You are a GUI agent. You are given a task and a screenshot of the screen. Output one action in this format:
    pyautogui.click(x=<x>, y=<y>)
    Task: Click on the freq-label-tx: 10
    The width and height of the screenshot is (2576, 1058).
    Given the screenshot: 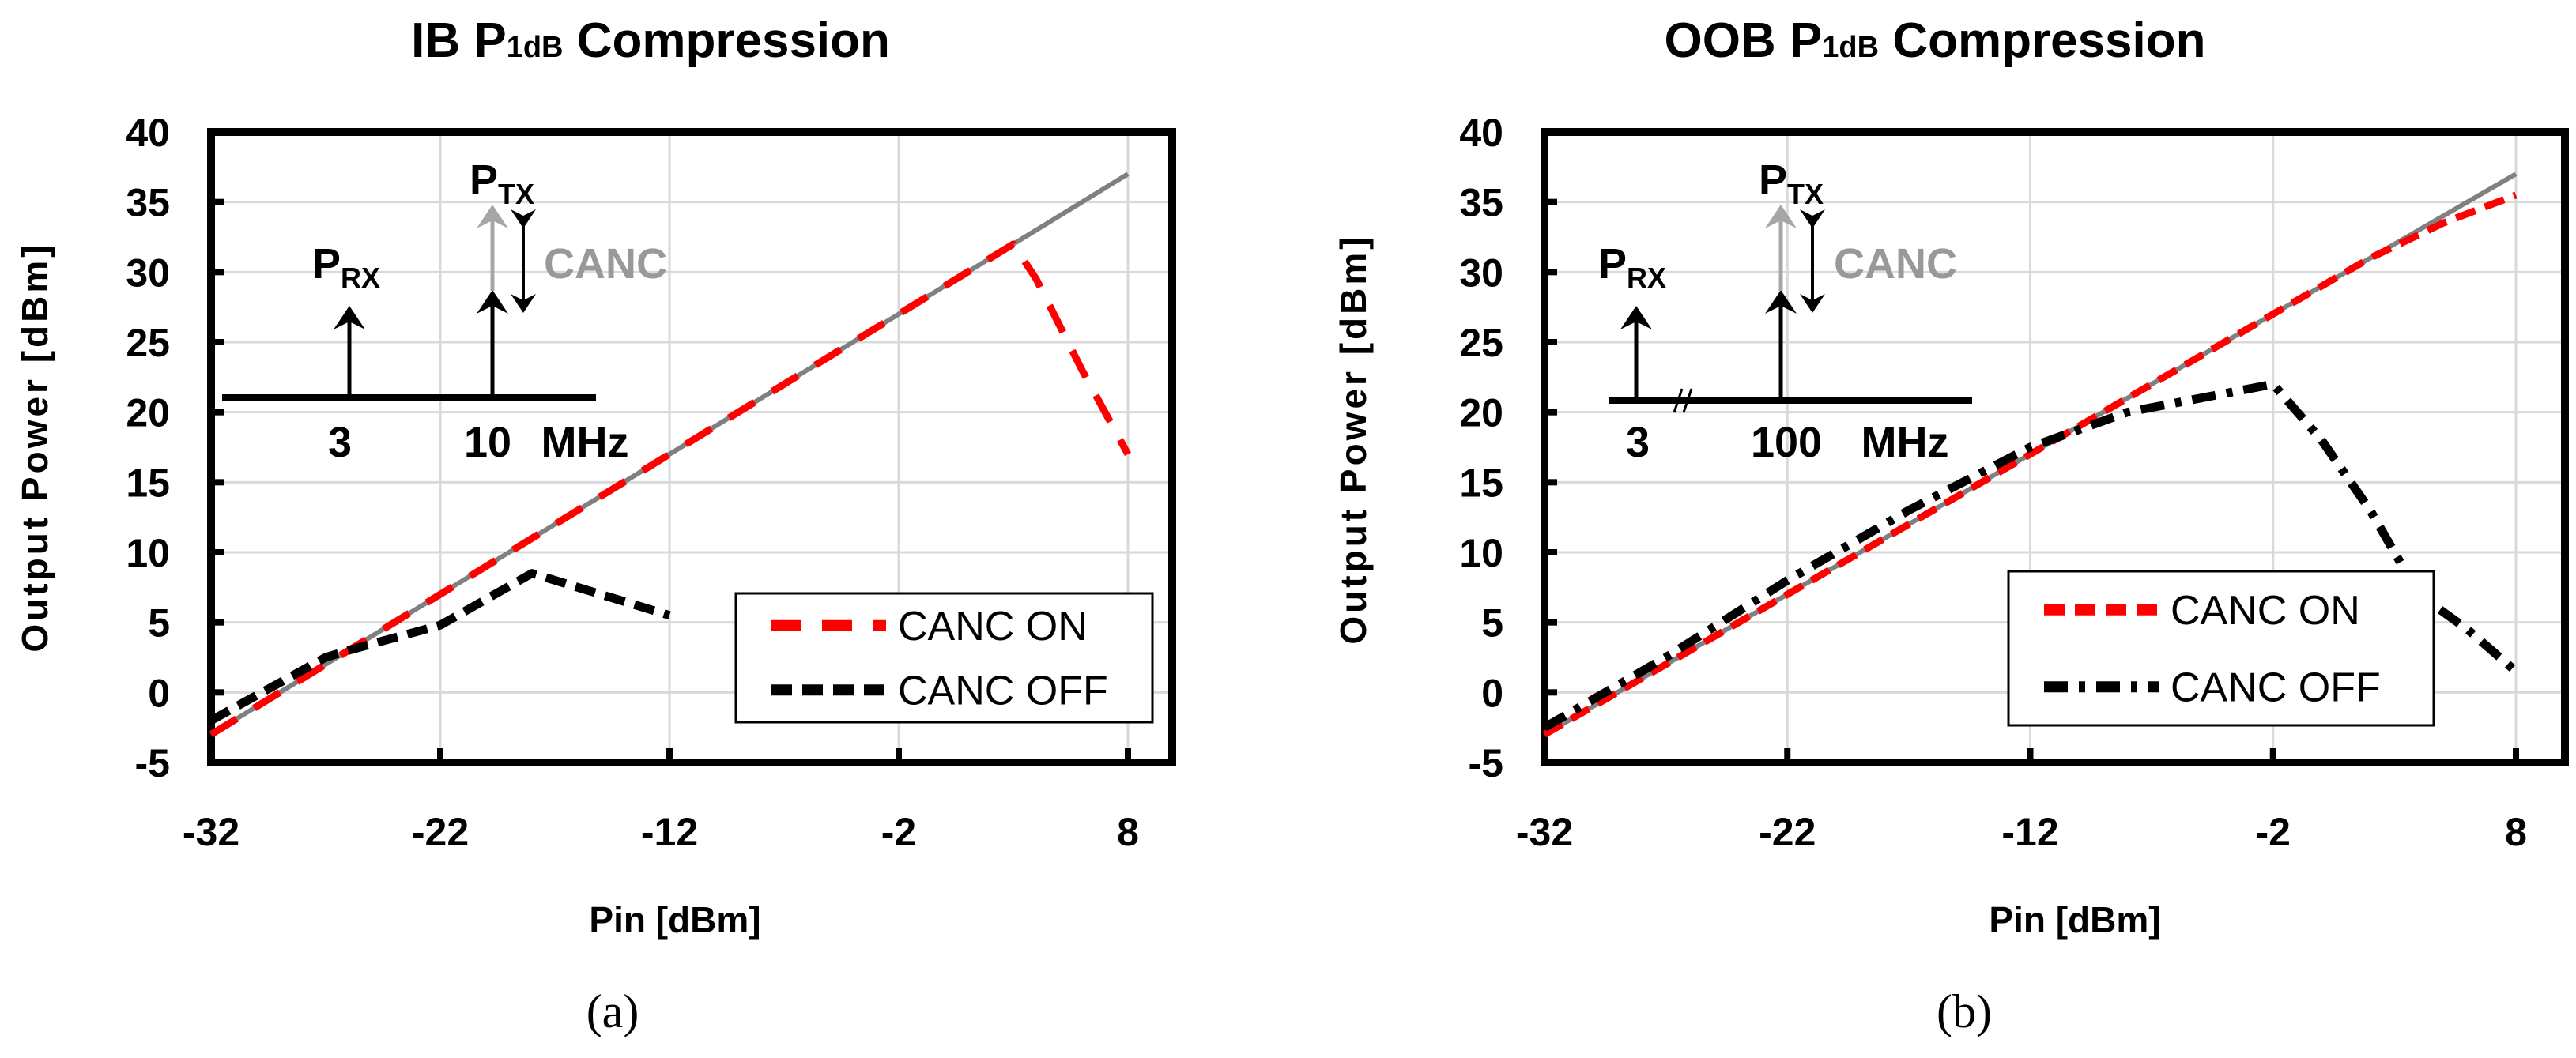 What is the action you would take?
    pyautogui.click(x=487, y=442)
    